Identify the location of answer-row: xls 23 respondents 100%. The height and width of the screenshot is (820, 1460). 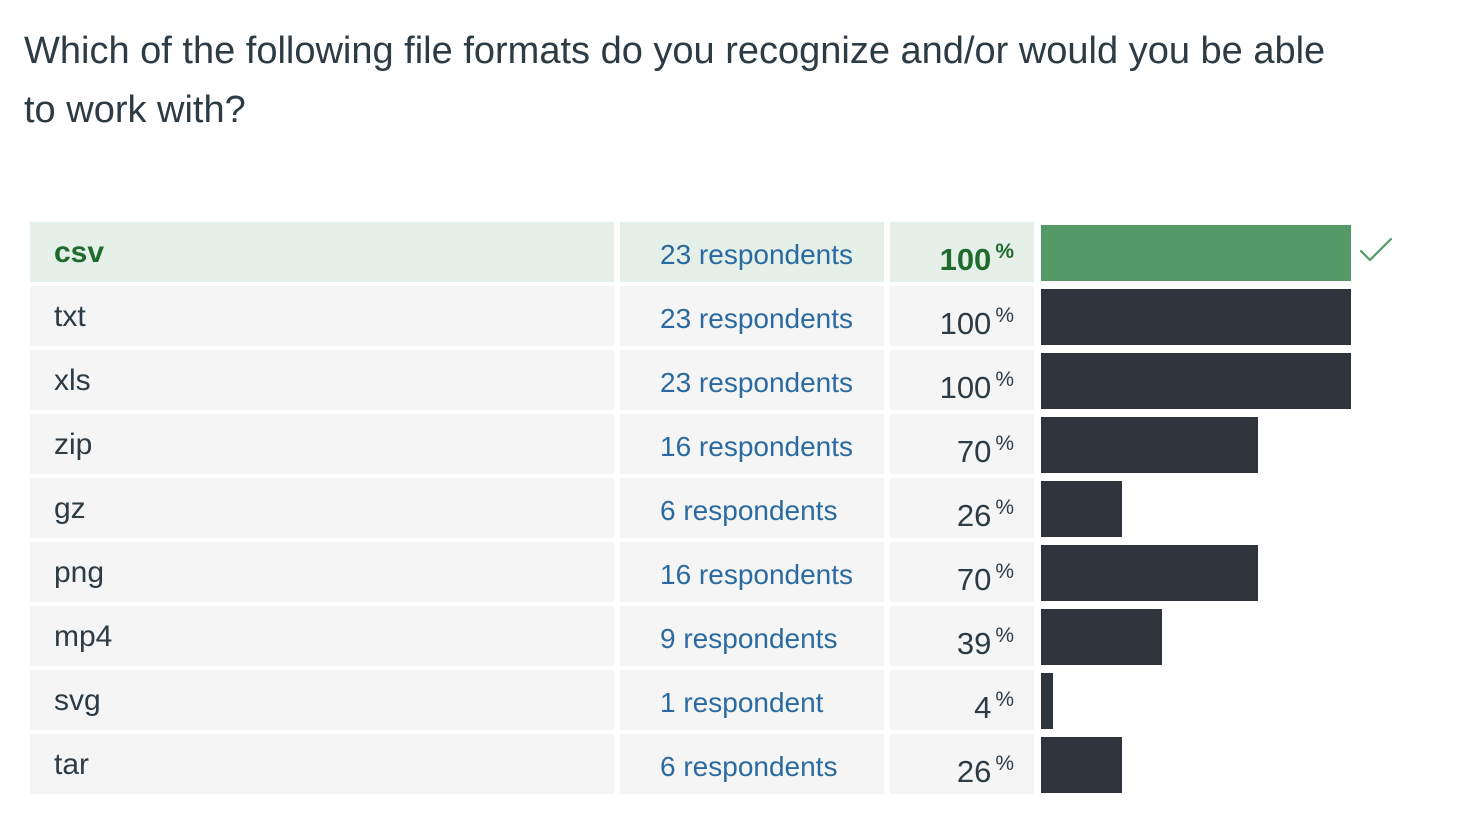
(740, 380).